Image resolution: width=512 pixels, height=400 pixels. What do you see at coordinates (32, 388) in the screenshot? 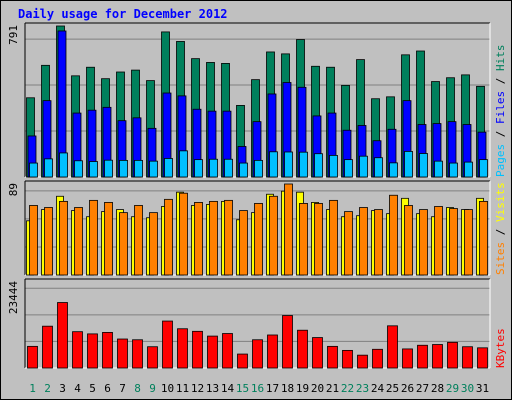
I see `x-tick-label: 1` at bounding box center [32, 388].